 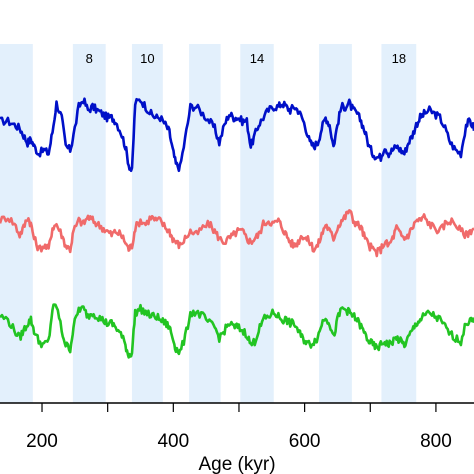 I want to click on band-label: 10, so click(x=147, y=58).